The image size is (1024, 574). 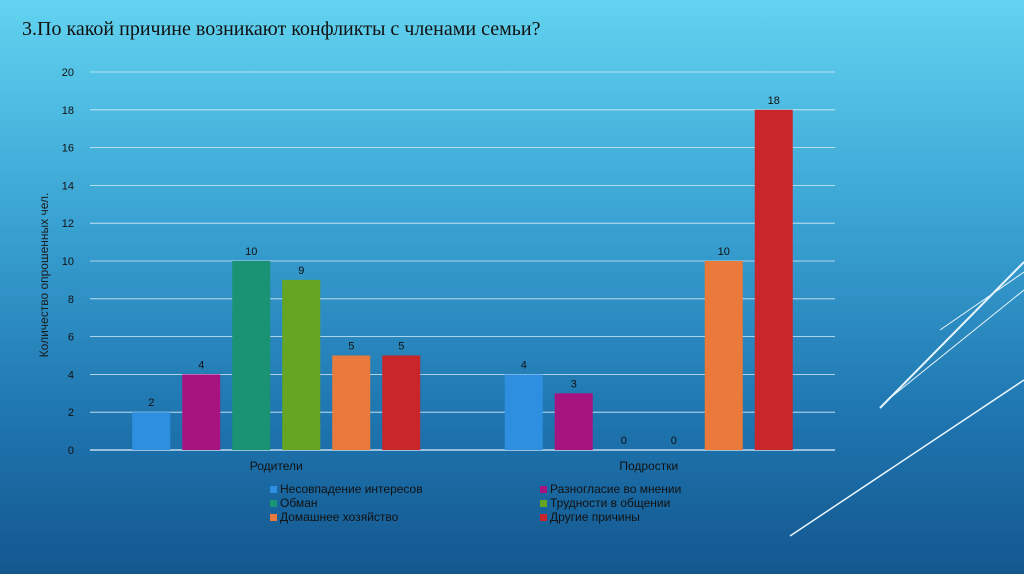 What do you see at coordinates (574, 384) in the screenshot?
I see `data-label: 3` at bounding box center [574, 384].